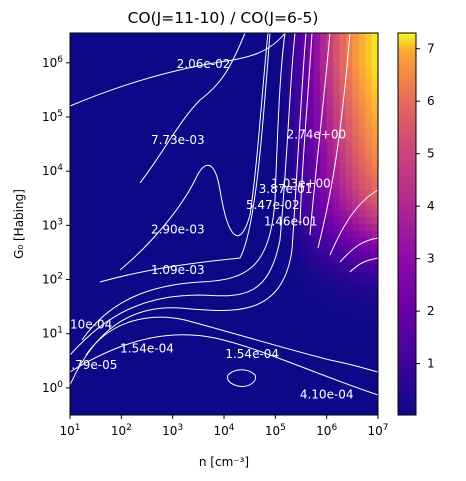 The height and width of the screenshot is (481, 466). I want to click on colorbar-ticks: 1 2 3 4 5 6 7, so click(425, 206).